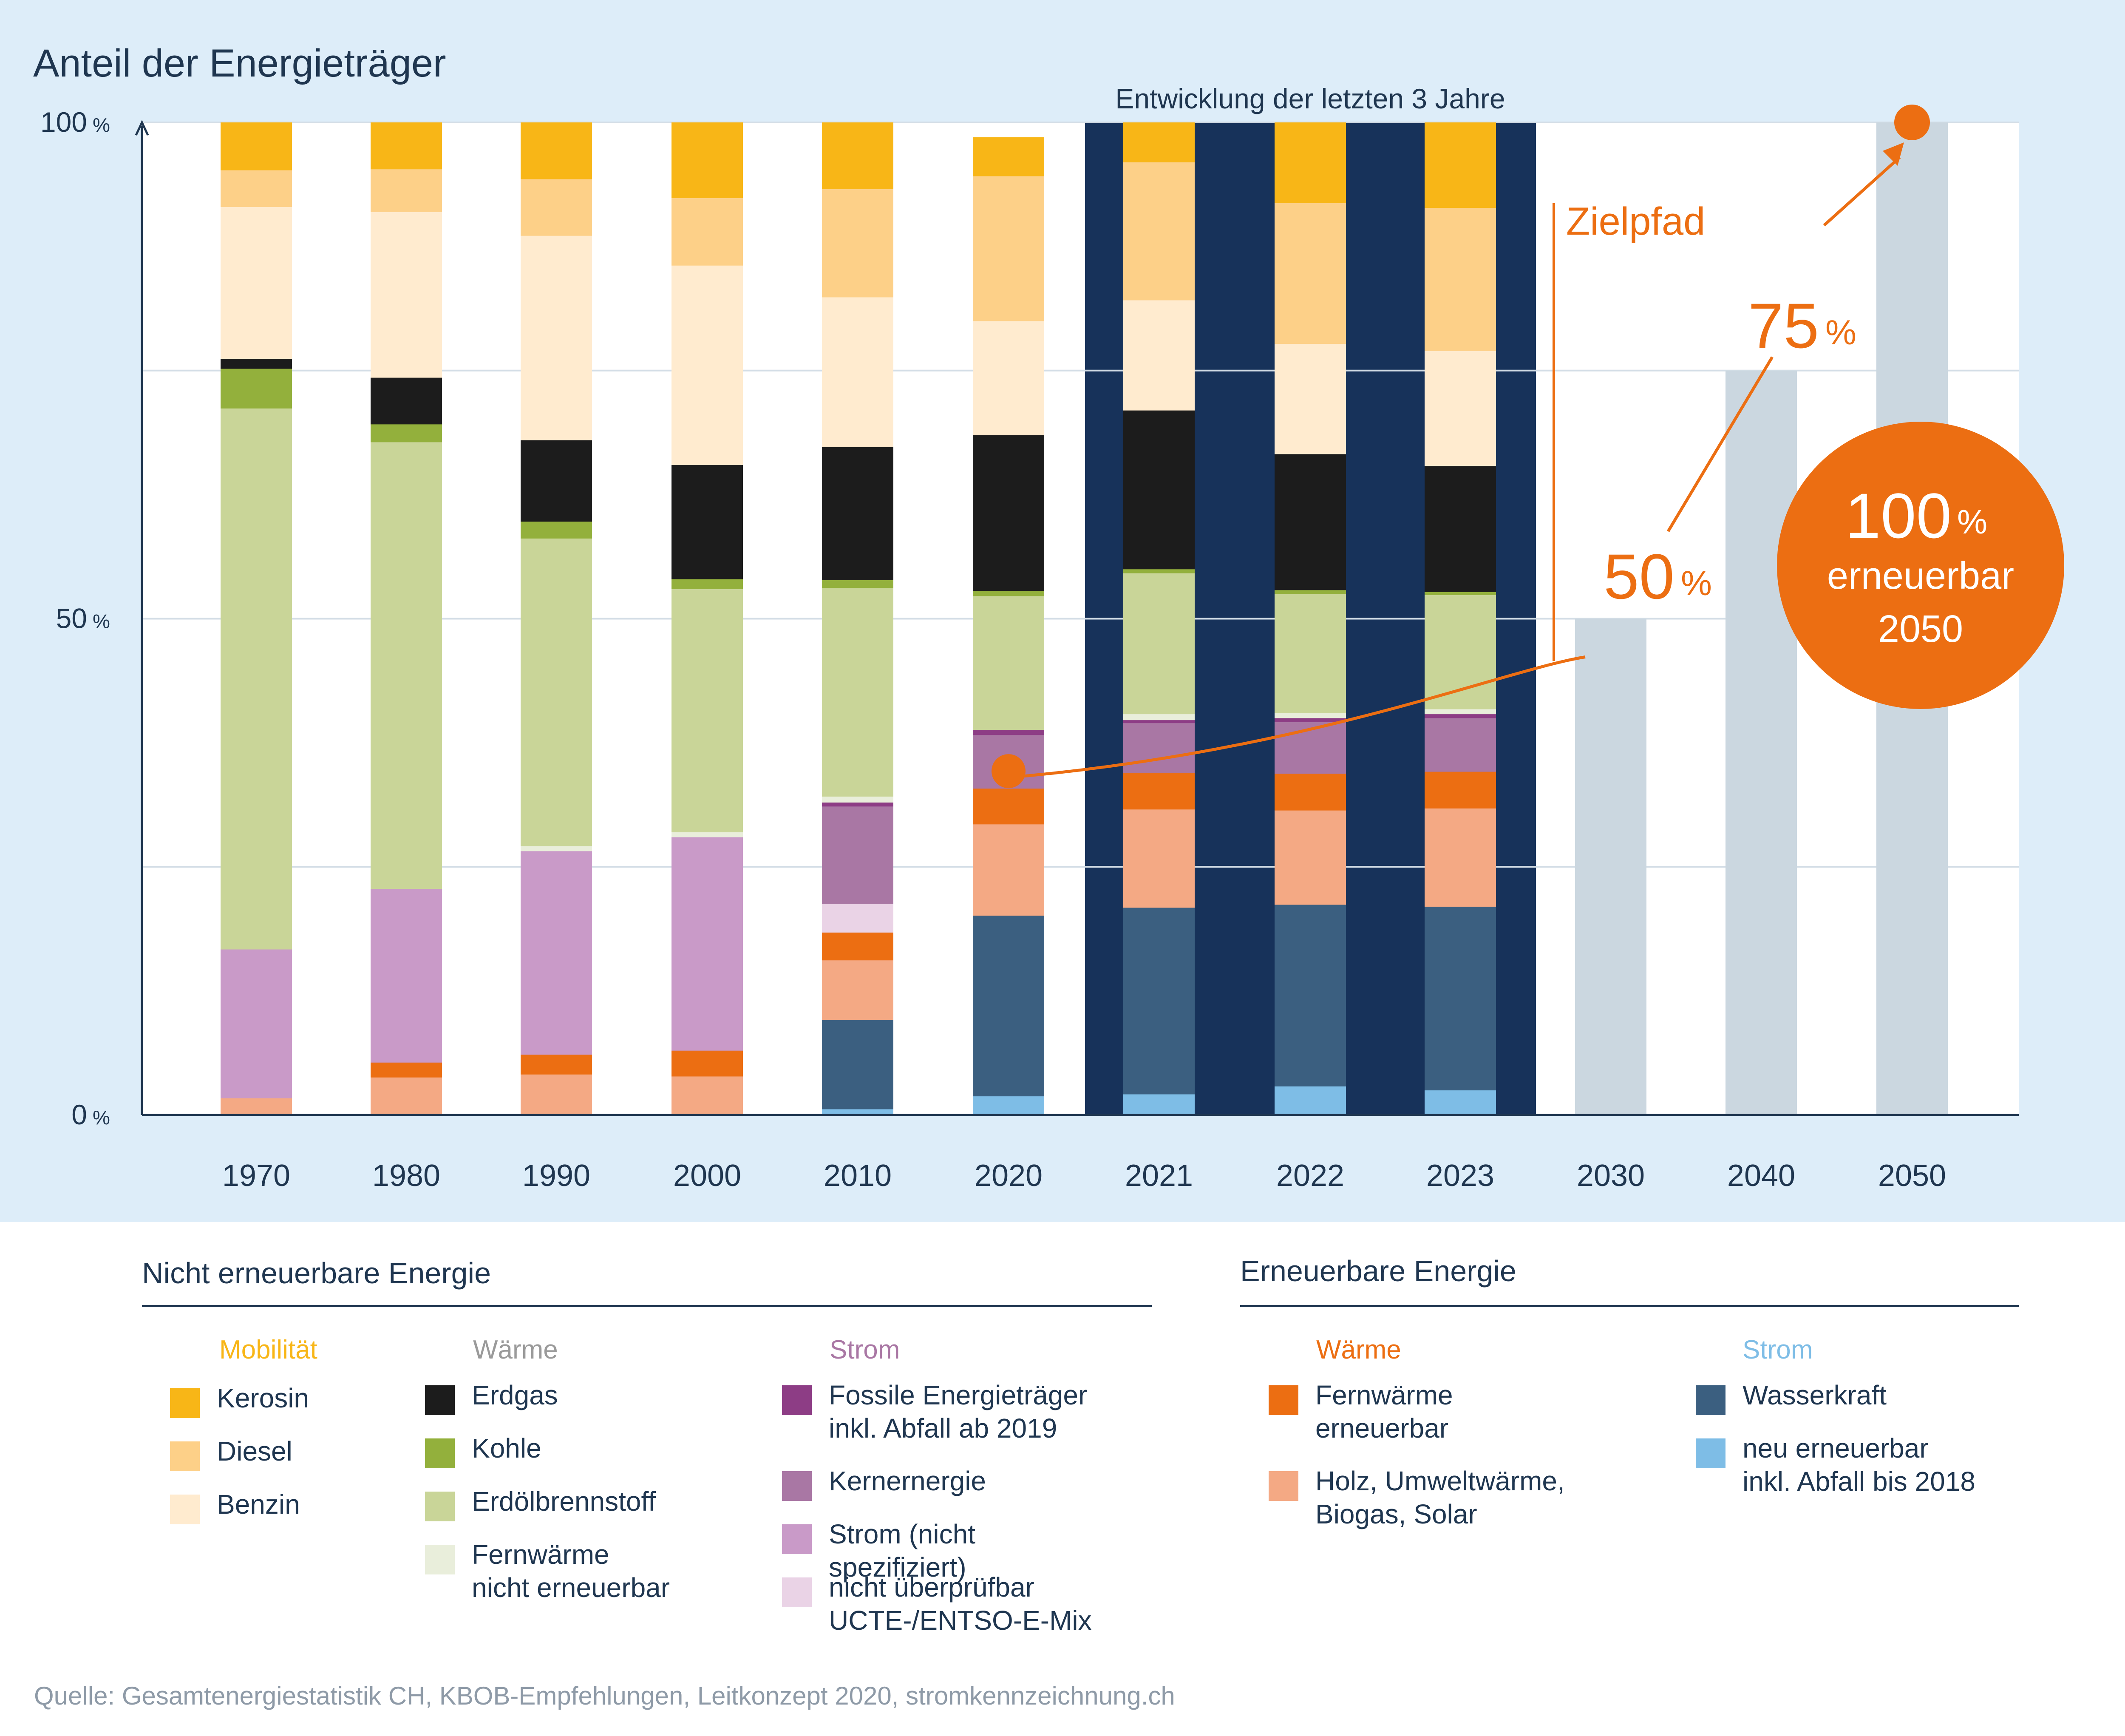 The width and height of the screenshot is (2125, 1736). Describe the element at coordinates (79, 1114) in the screenshot. I see `y-tick-label: 0` at that location.